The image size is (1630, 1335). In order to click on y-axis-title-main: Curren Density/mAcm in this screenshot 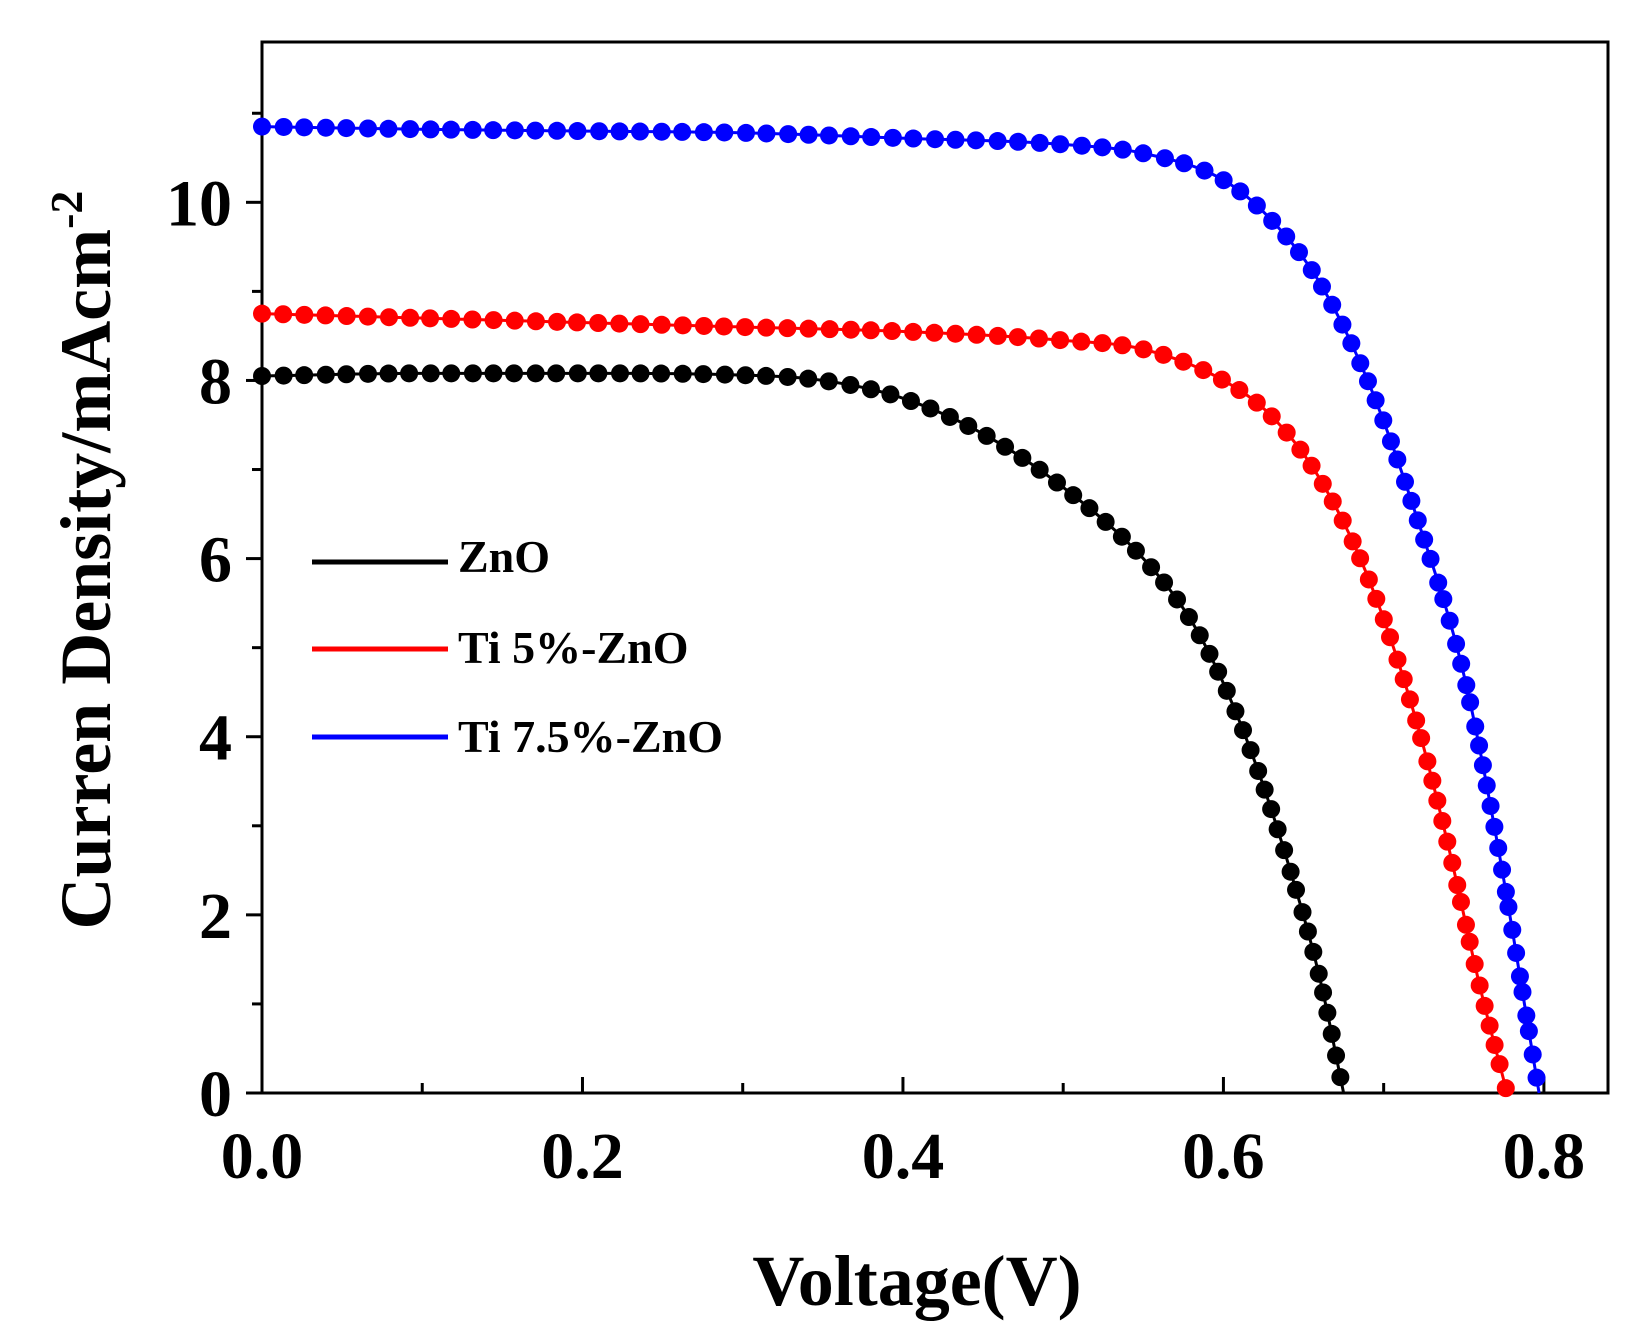, I will do `click(86, 579)`.